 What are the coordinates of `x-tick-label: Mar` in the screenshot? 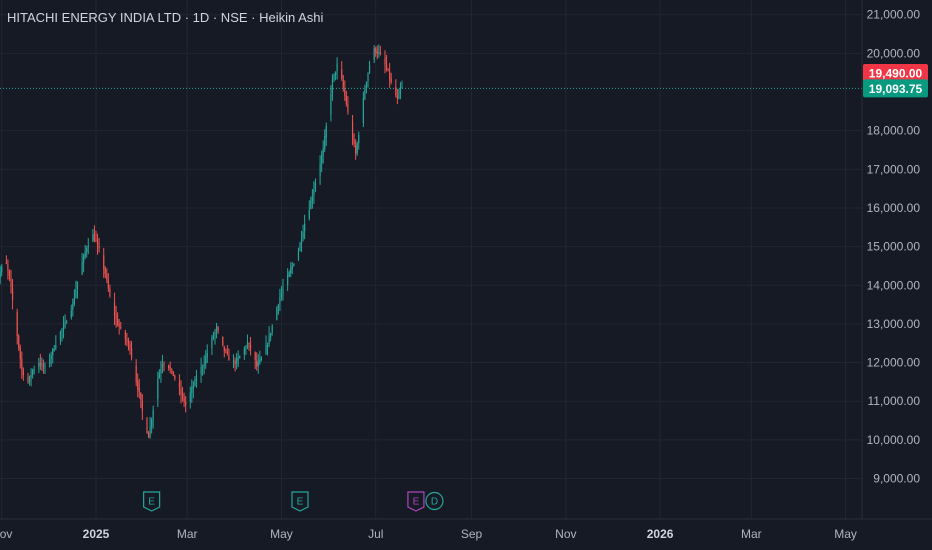 It's located at (187, 534).